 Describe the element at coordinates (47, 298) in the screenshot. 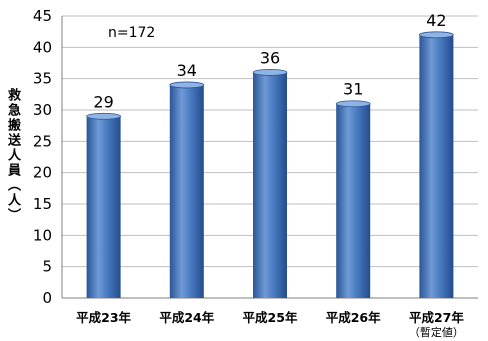

I see `y-tick-label-0: 0` at that location.